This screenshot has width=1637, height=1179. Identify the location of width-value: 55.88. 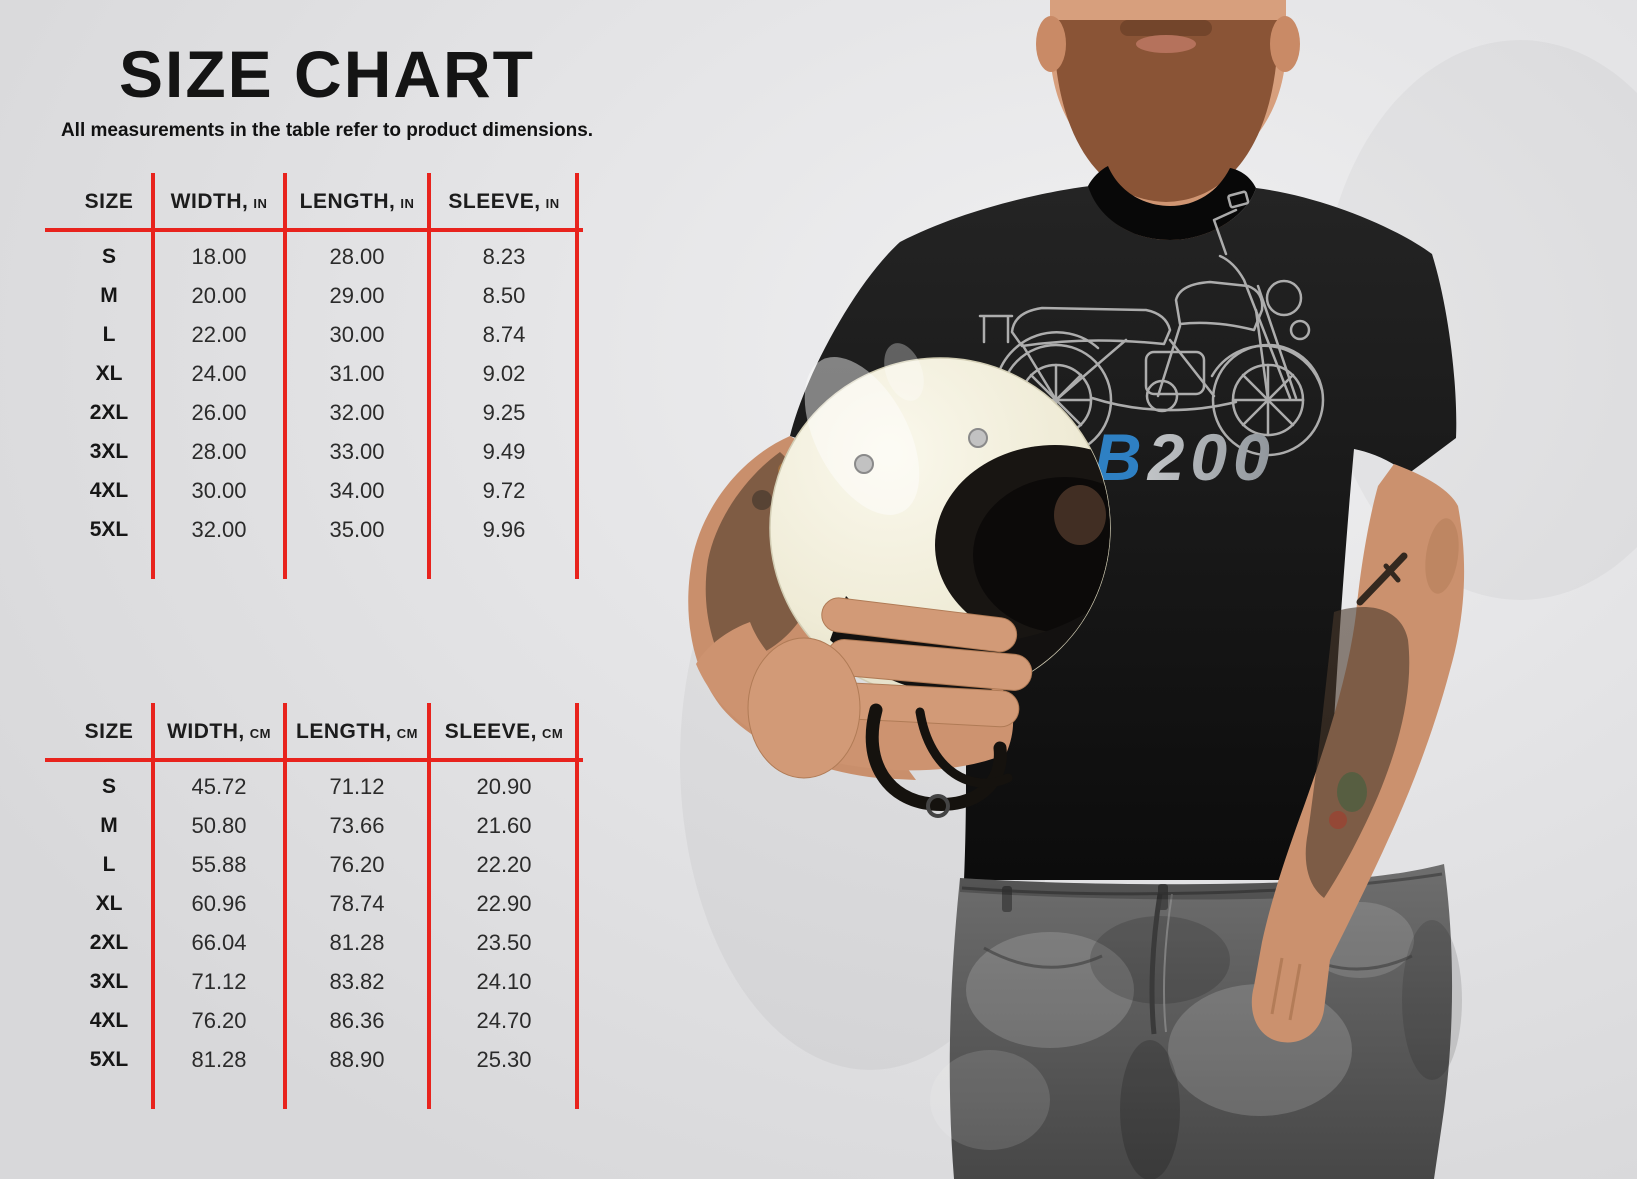
(219, 864).